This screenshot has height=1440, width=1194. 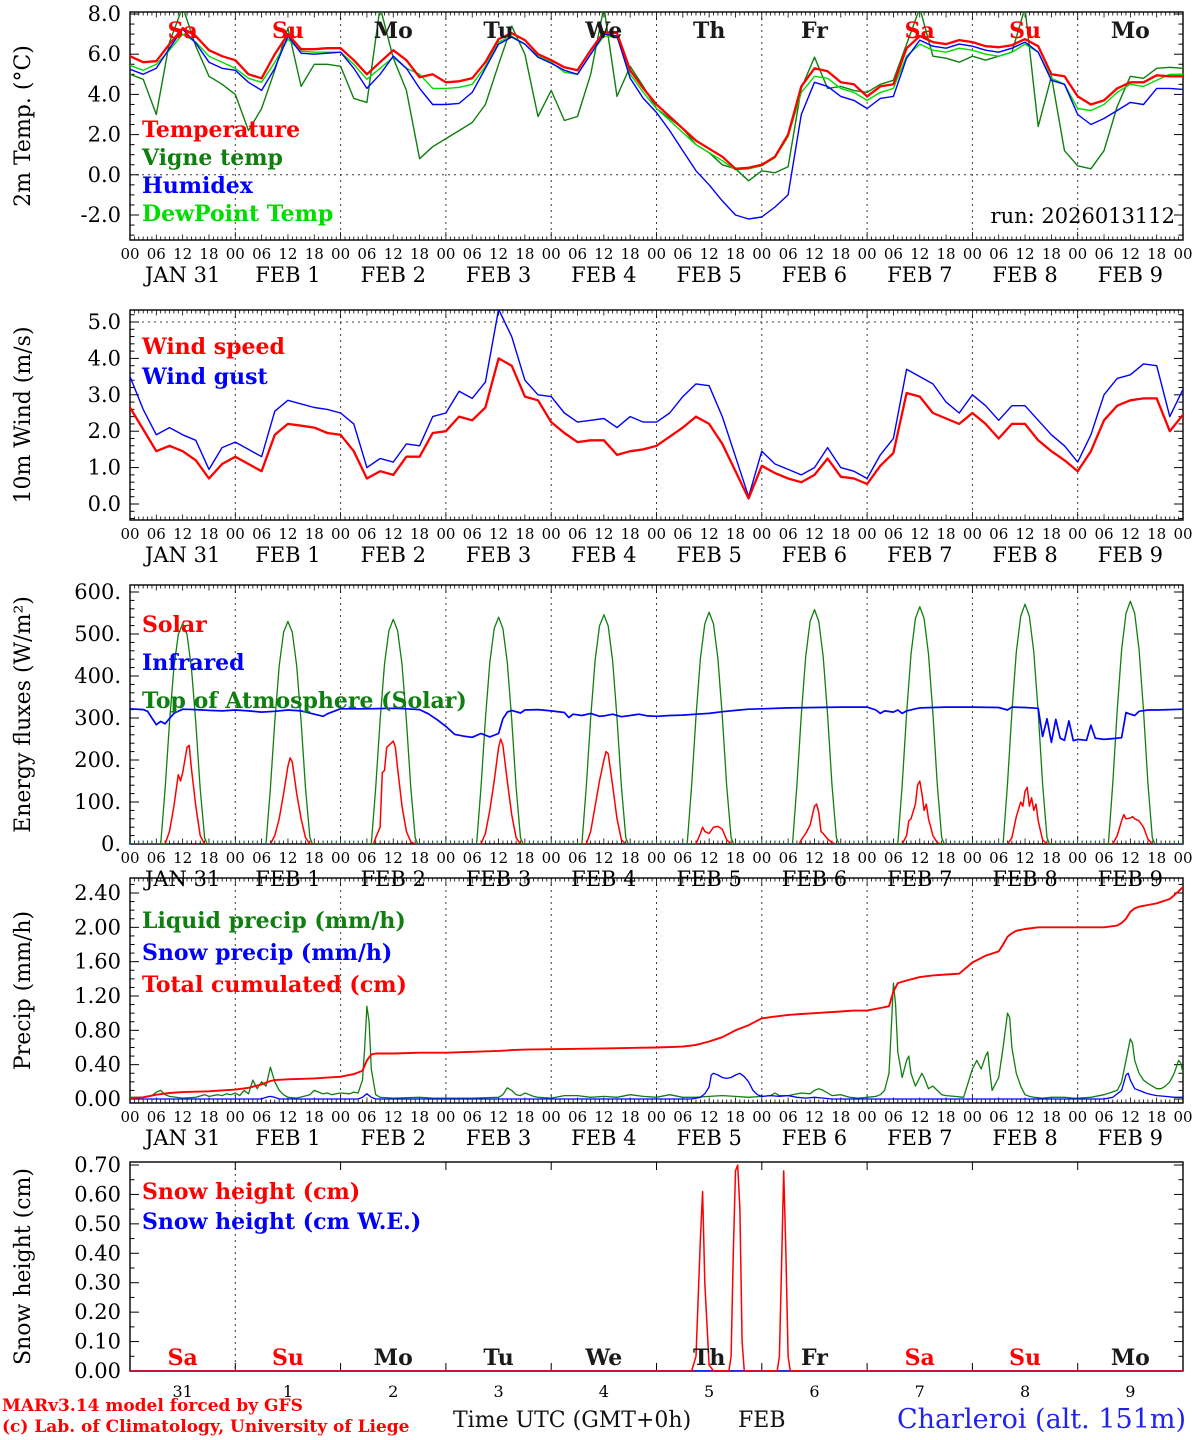 What do you see at coordinates (97, 1342) in the screenshot?
I see `ytick-label: 0.10` at bounding box center [97, 1342].